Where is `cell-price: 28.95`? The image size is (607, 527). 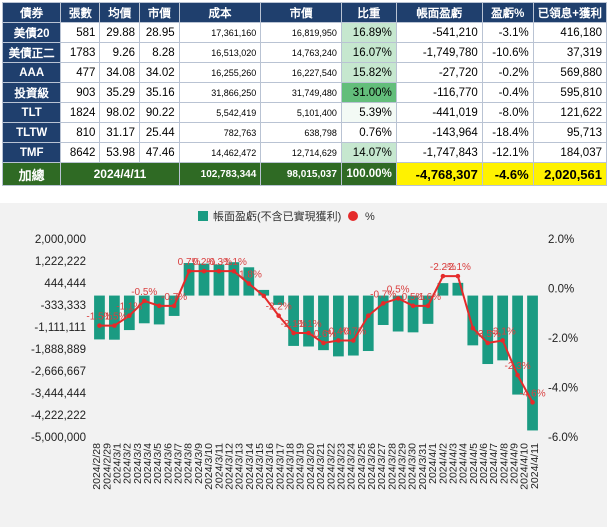 cell-price: 28.95 is located at coordinates (159, 32).